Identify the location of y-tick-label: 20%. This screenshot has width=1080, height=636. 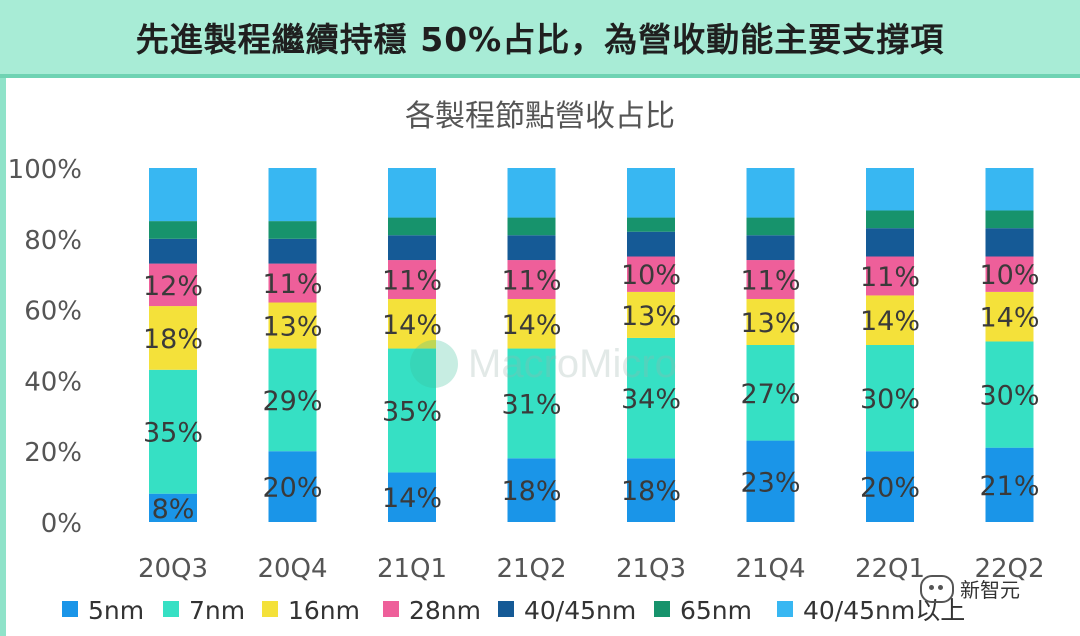
(53, 453).